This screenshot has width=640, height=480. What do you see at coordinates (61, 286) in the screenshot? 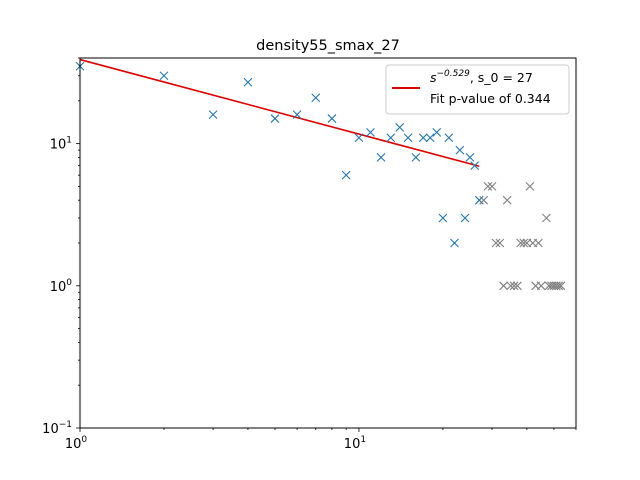
I see `y-tick-label-1: 10⁰` at bounding box center [61, 286].